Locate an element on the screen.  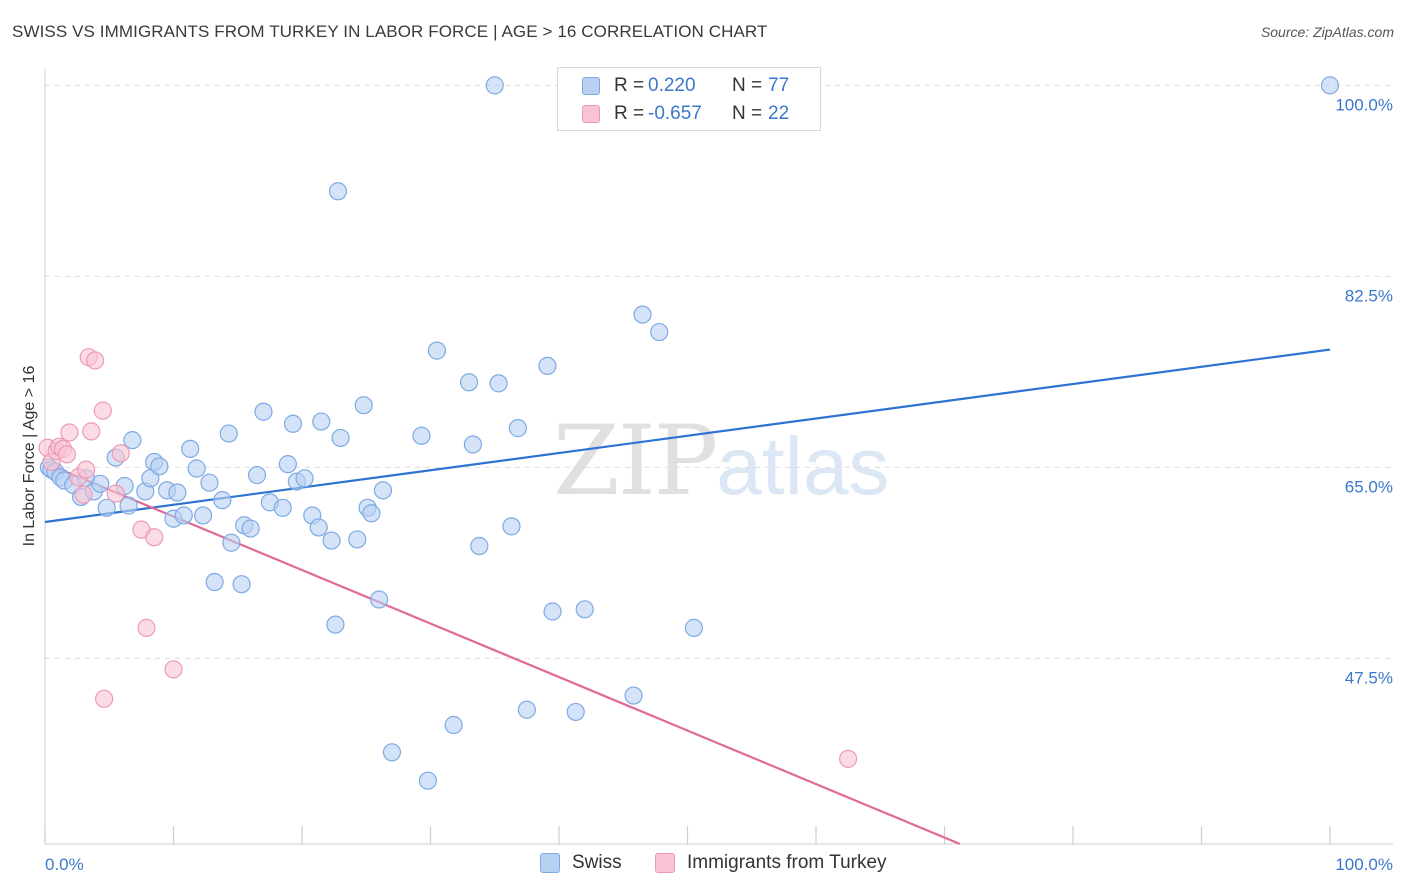
watermark: ZIPatlas is located at coordinates (721, 461).